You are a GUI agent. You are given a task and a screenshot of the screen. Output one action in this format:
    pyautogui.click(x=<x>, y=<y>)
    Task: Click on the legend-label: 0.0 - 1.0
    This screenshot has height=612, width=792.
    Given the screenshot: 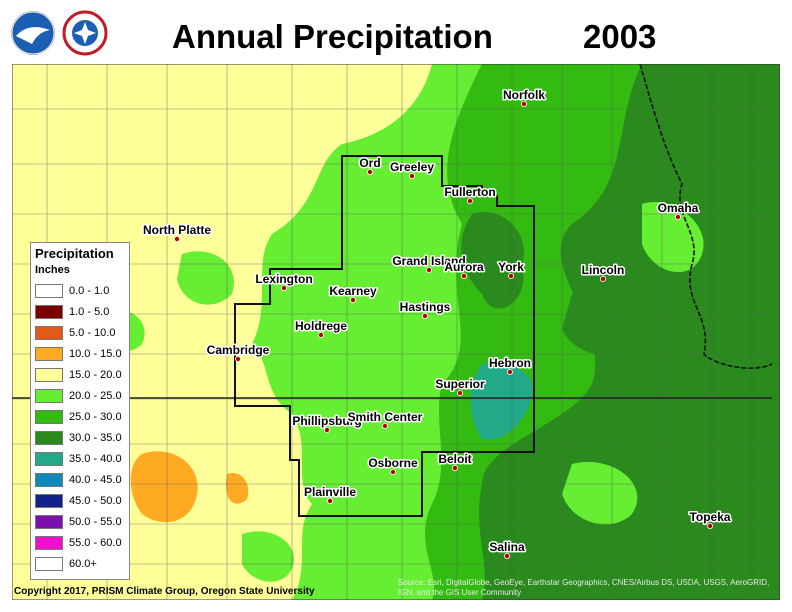 What is the action you would take?
    pyautogui.click(x=89, y=290)
    